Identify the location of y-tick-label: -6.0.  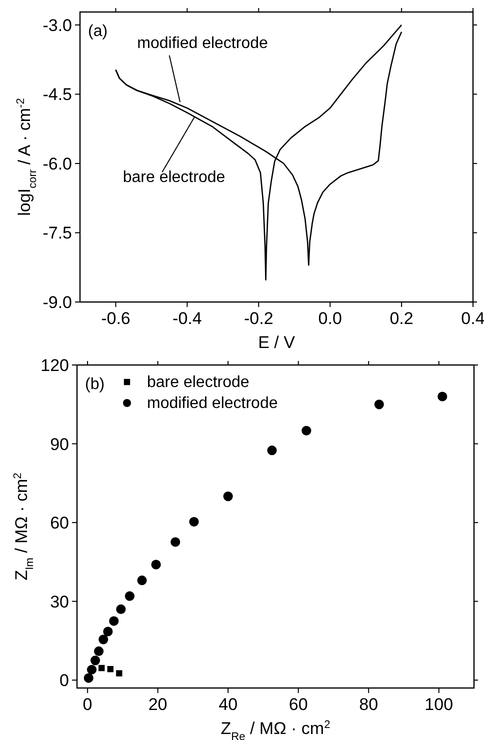
(57, 164).